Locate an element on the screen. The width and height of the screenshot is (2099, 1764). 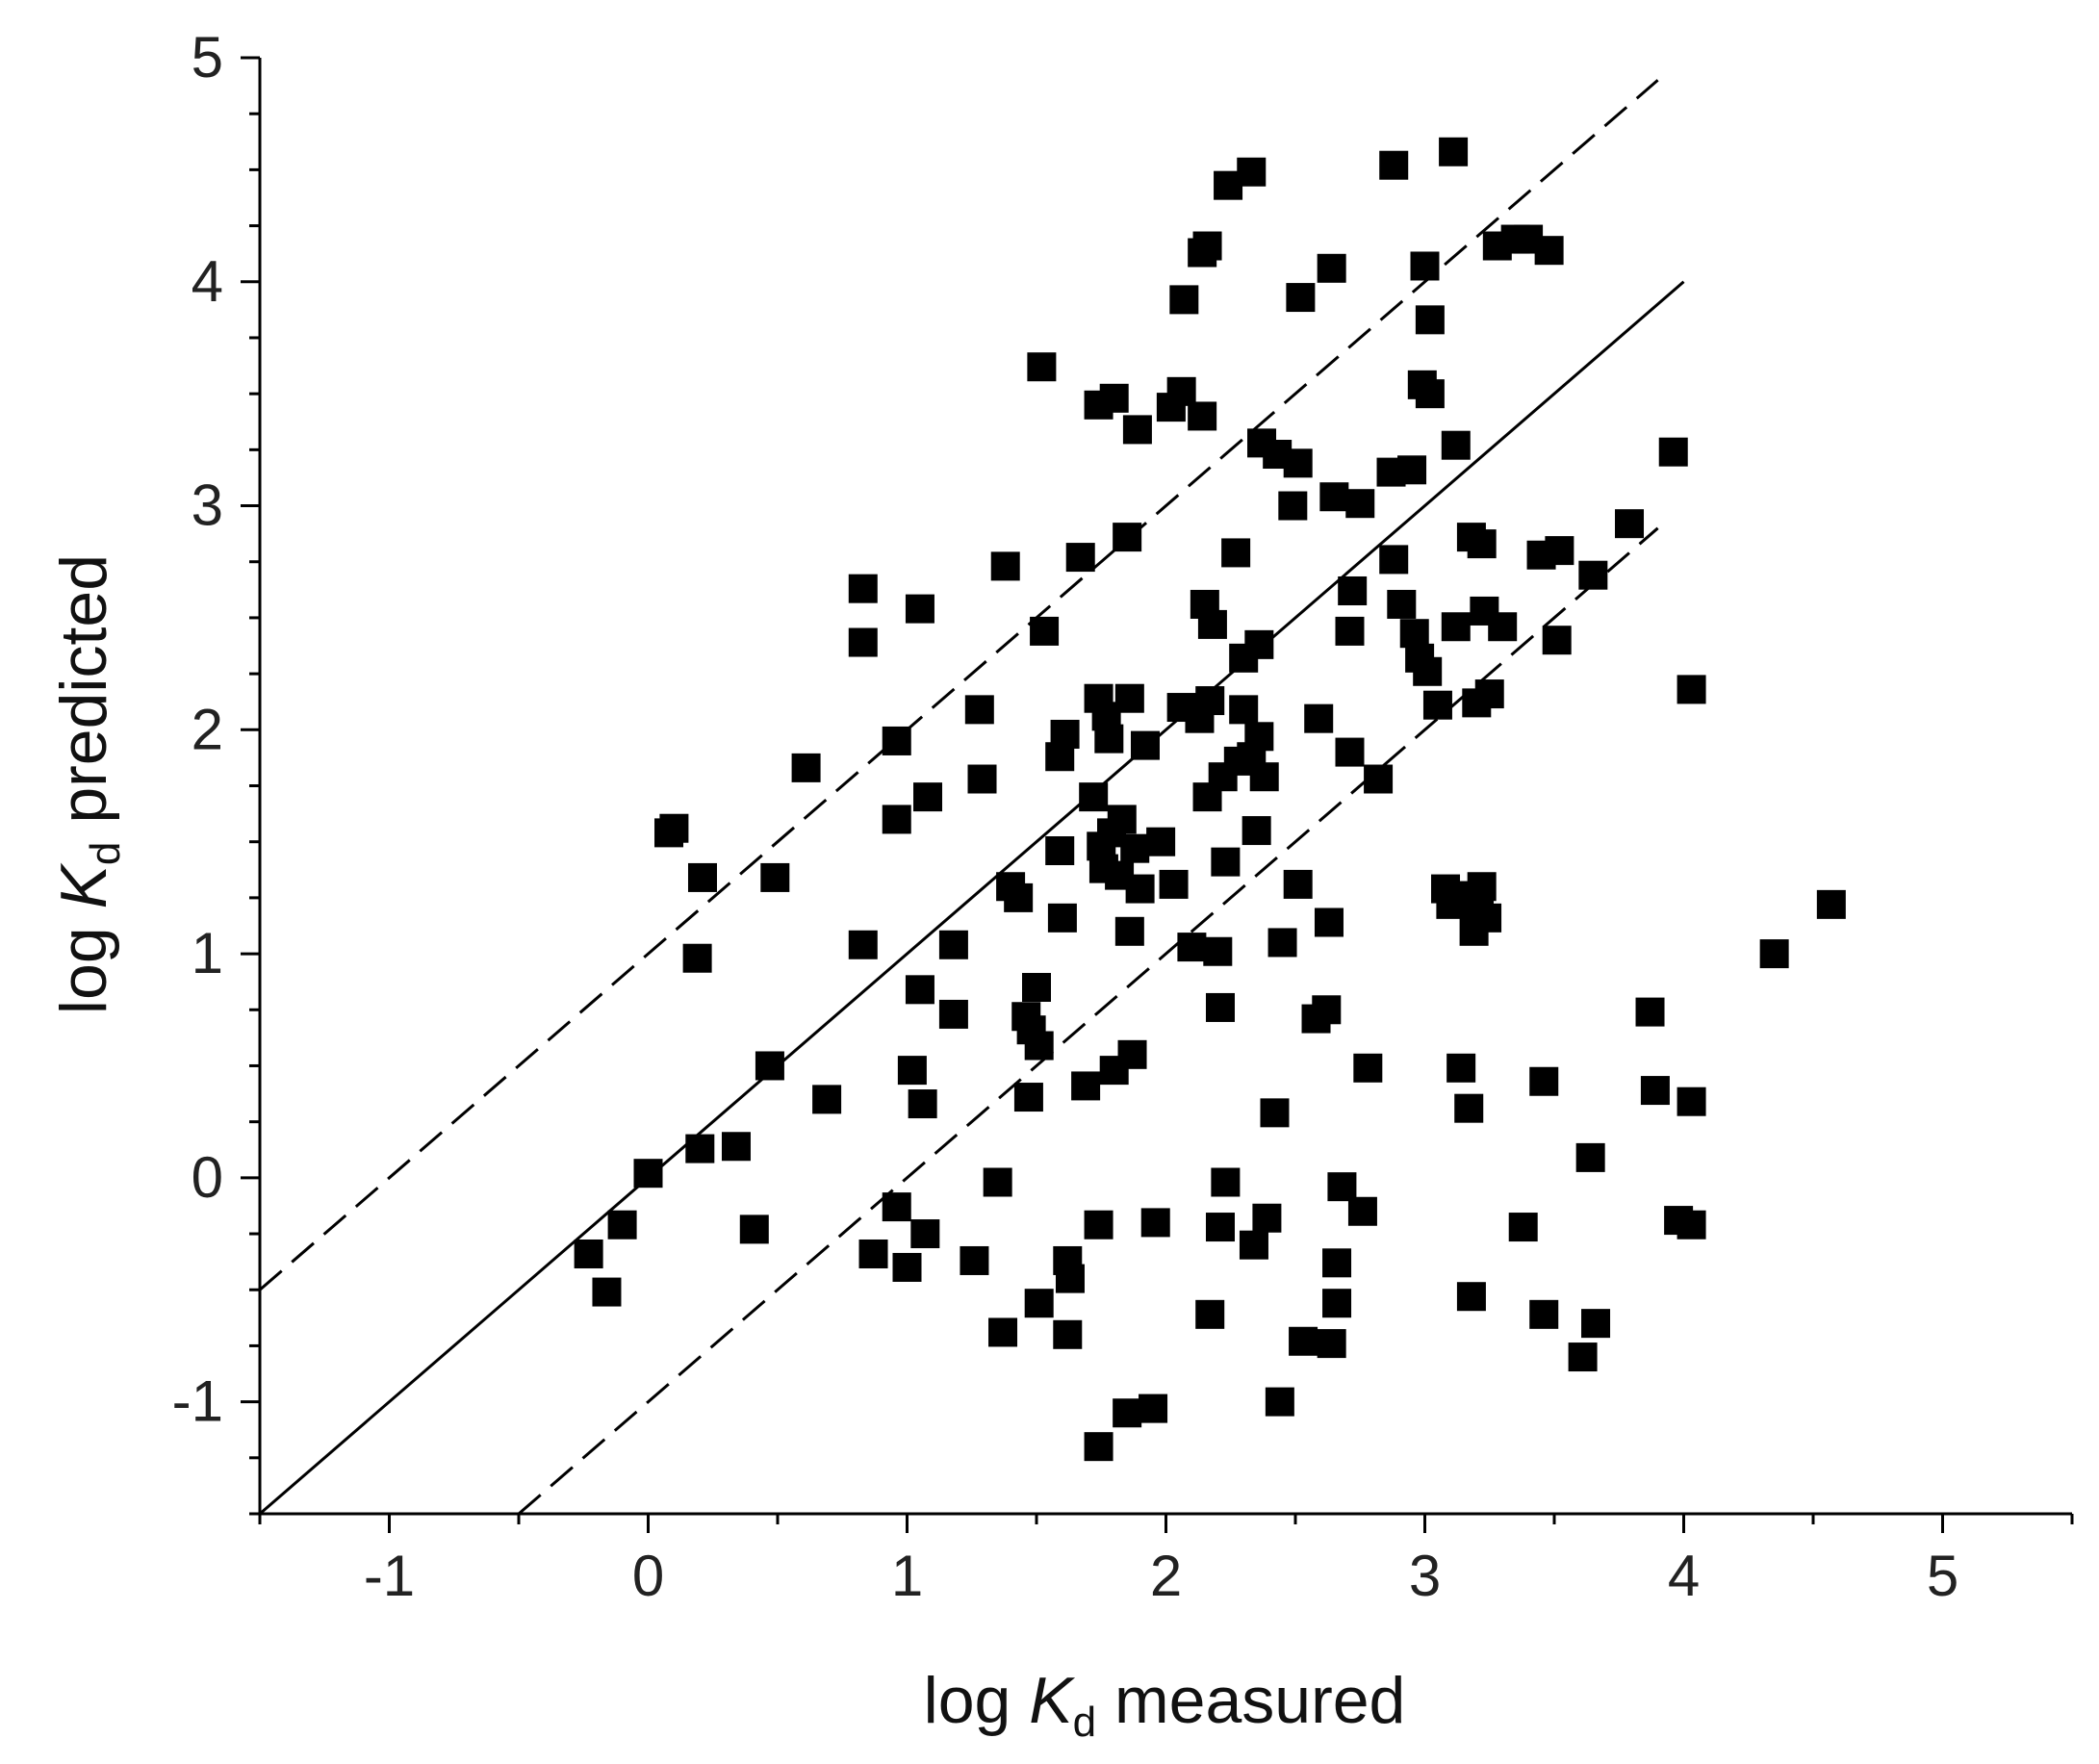
y-axis-label-suffix: predicted is located at coordinates (83, 698).